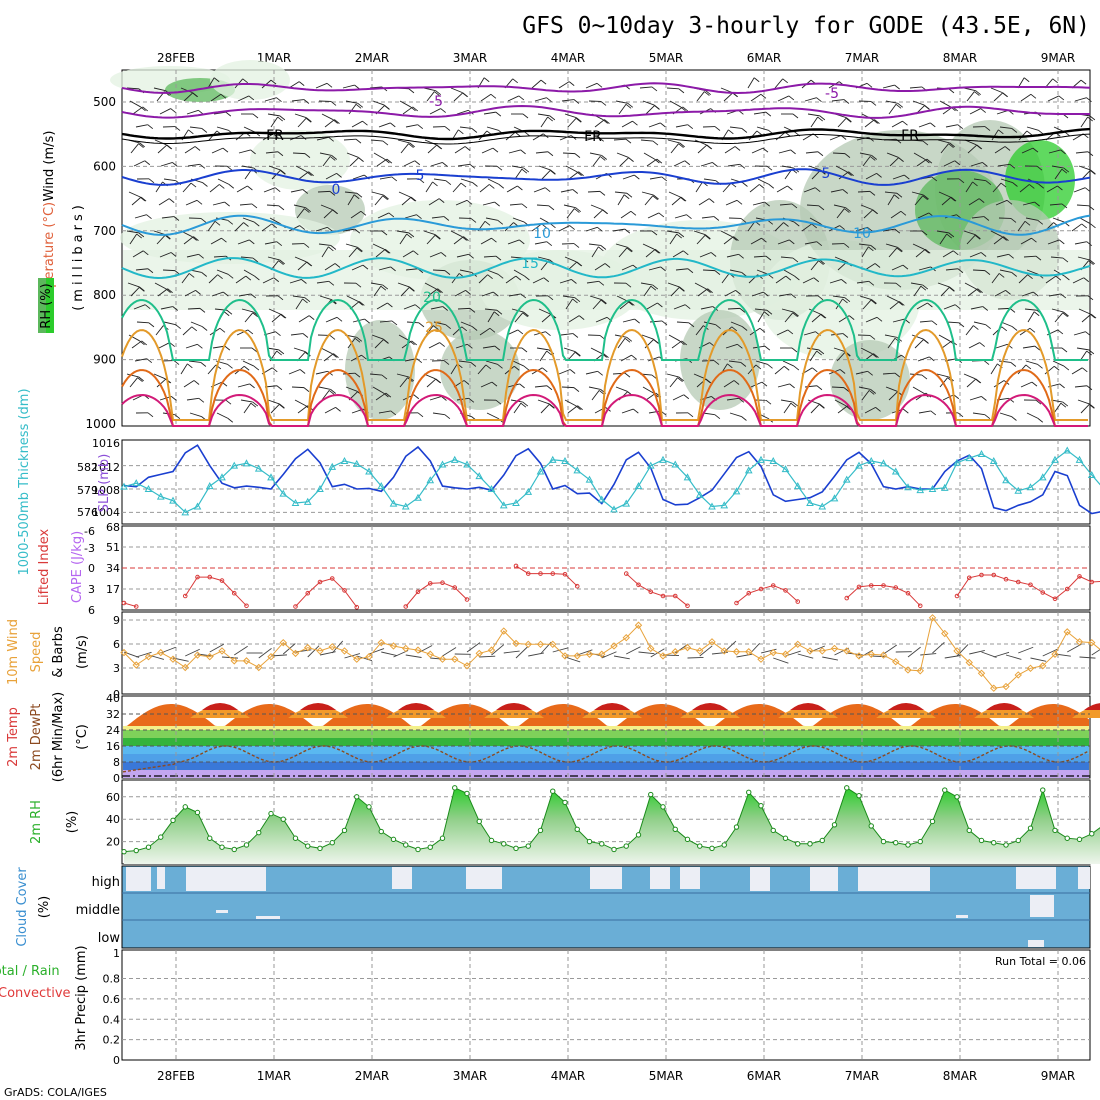 This screenshot has height=1100, width=1100. What do you see at coordinates (606, 766) in the screenshot?
I see `temperature-band` at bounding box center [606, 766].